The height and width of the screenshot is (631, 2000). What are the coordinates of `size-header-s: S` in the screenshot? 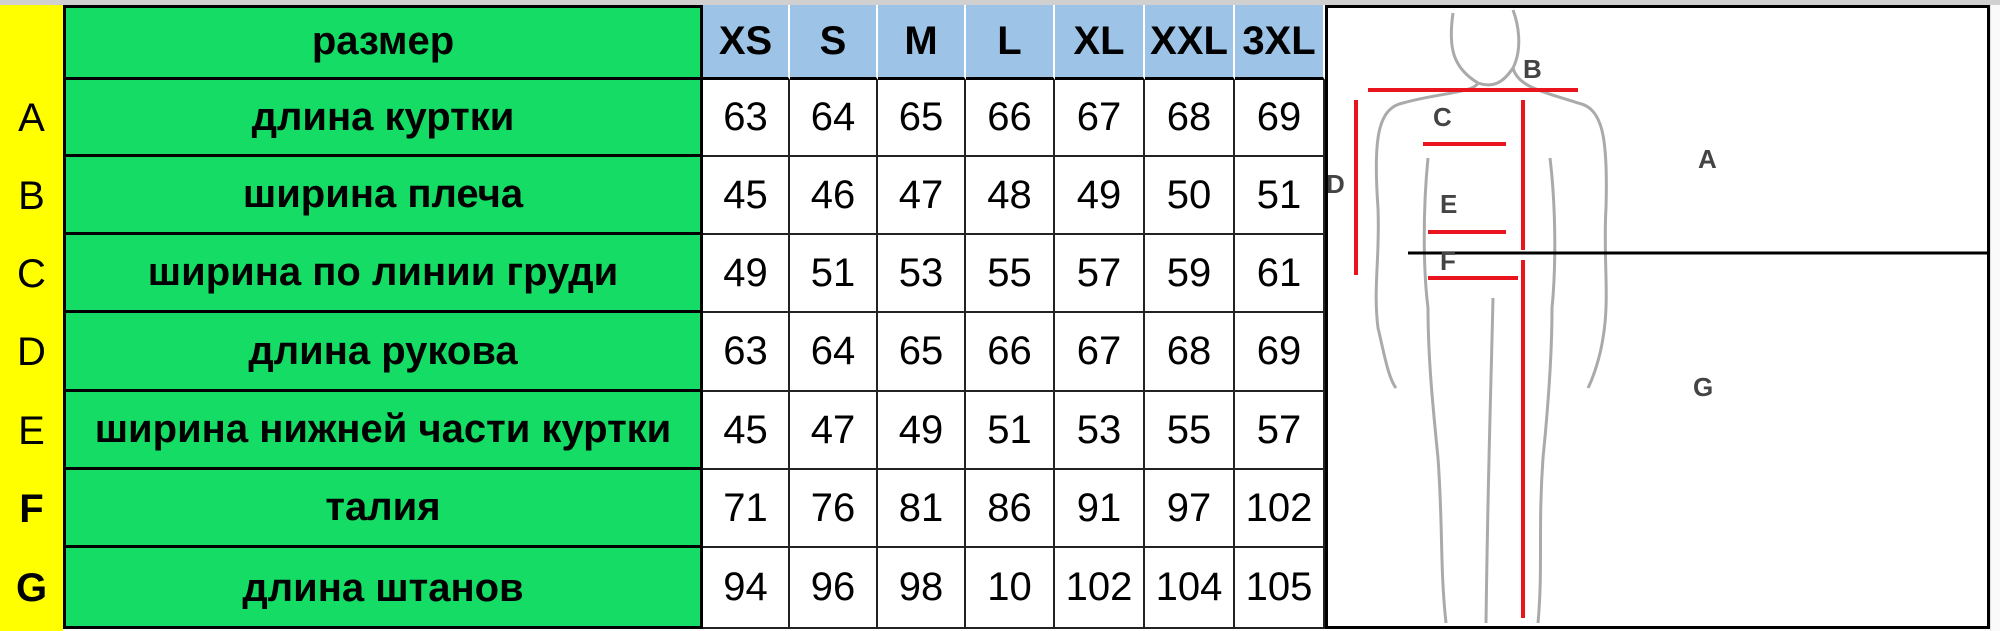 It's located at (834, 42).